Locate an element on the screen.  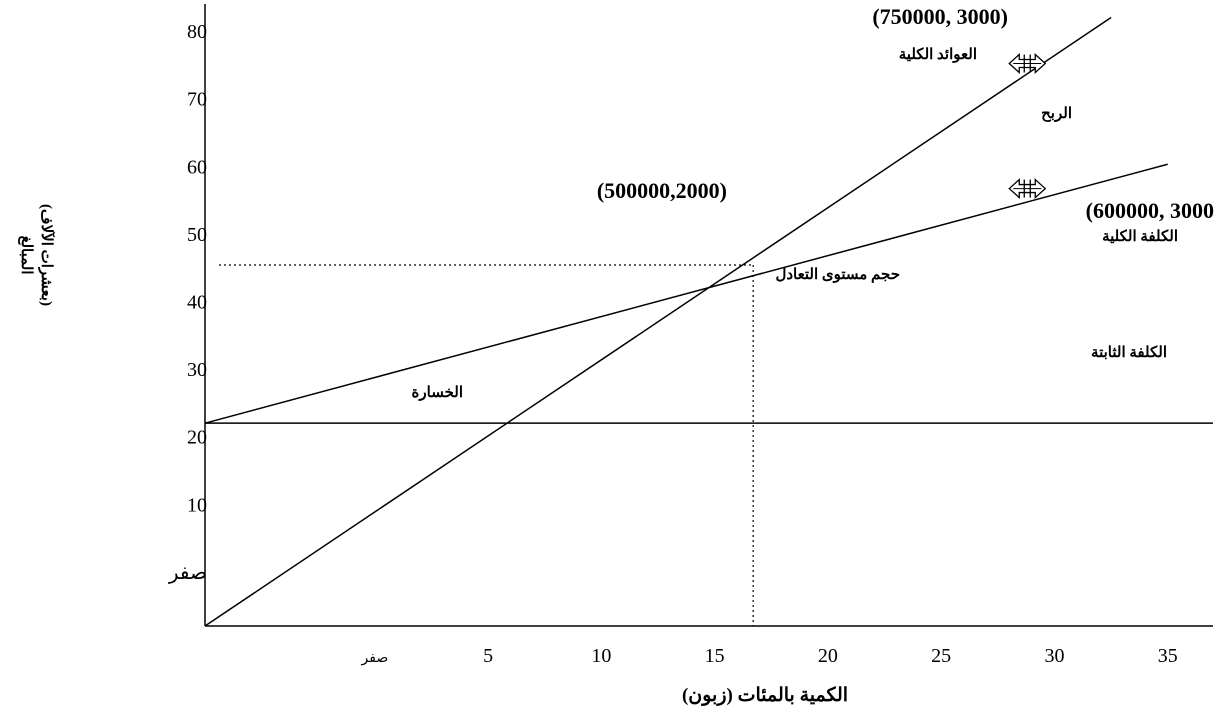
loss-label: الخسارة is located at coordinates (437, 393).